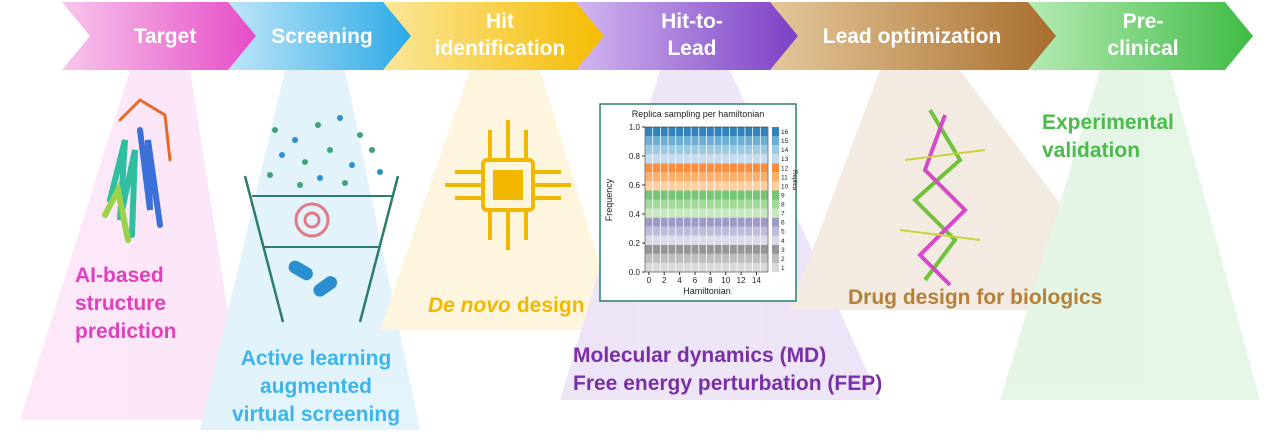  Describe the element at coordinates (785, 168) in the screenshot. I see `colorbar-label: 12` at that location.